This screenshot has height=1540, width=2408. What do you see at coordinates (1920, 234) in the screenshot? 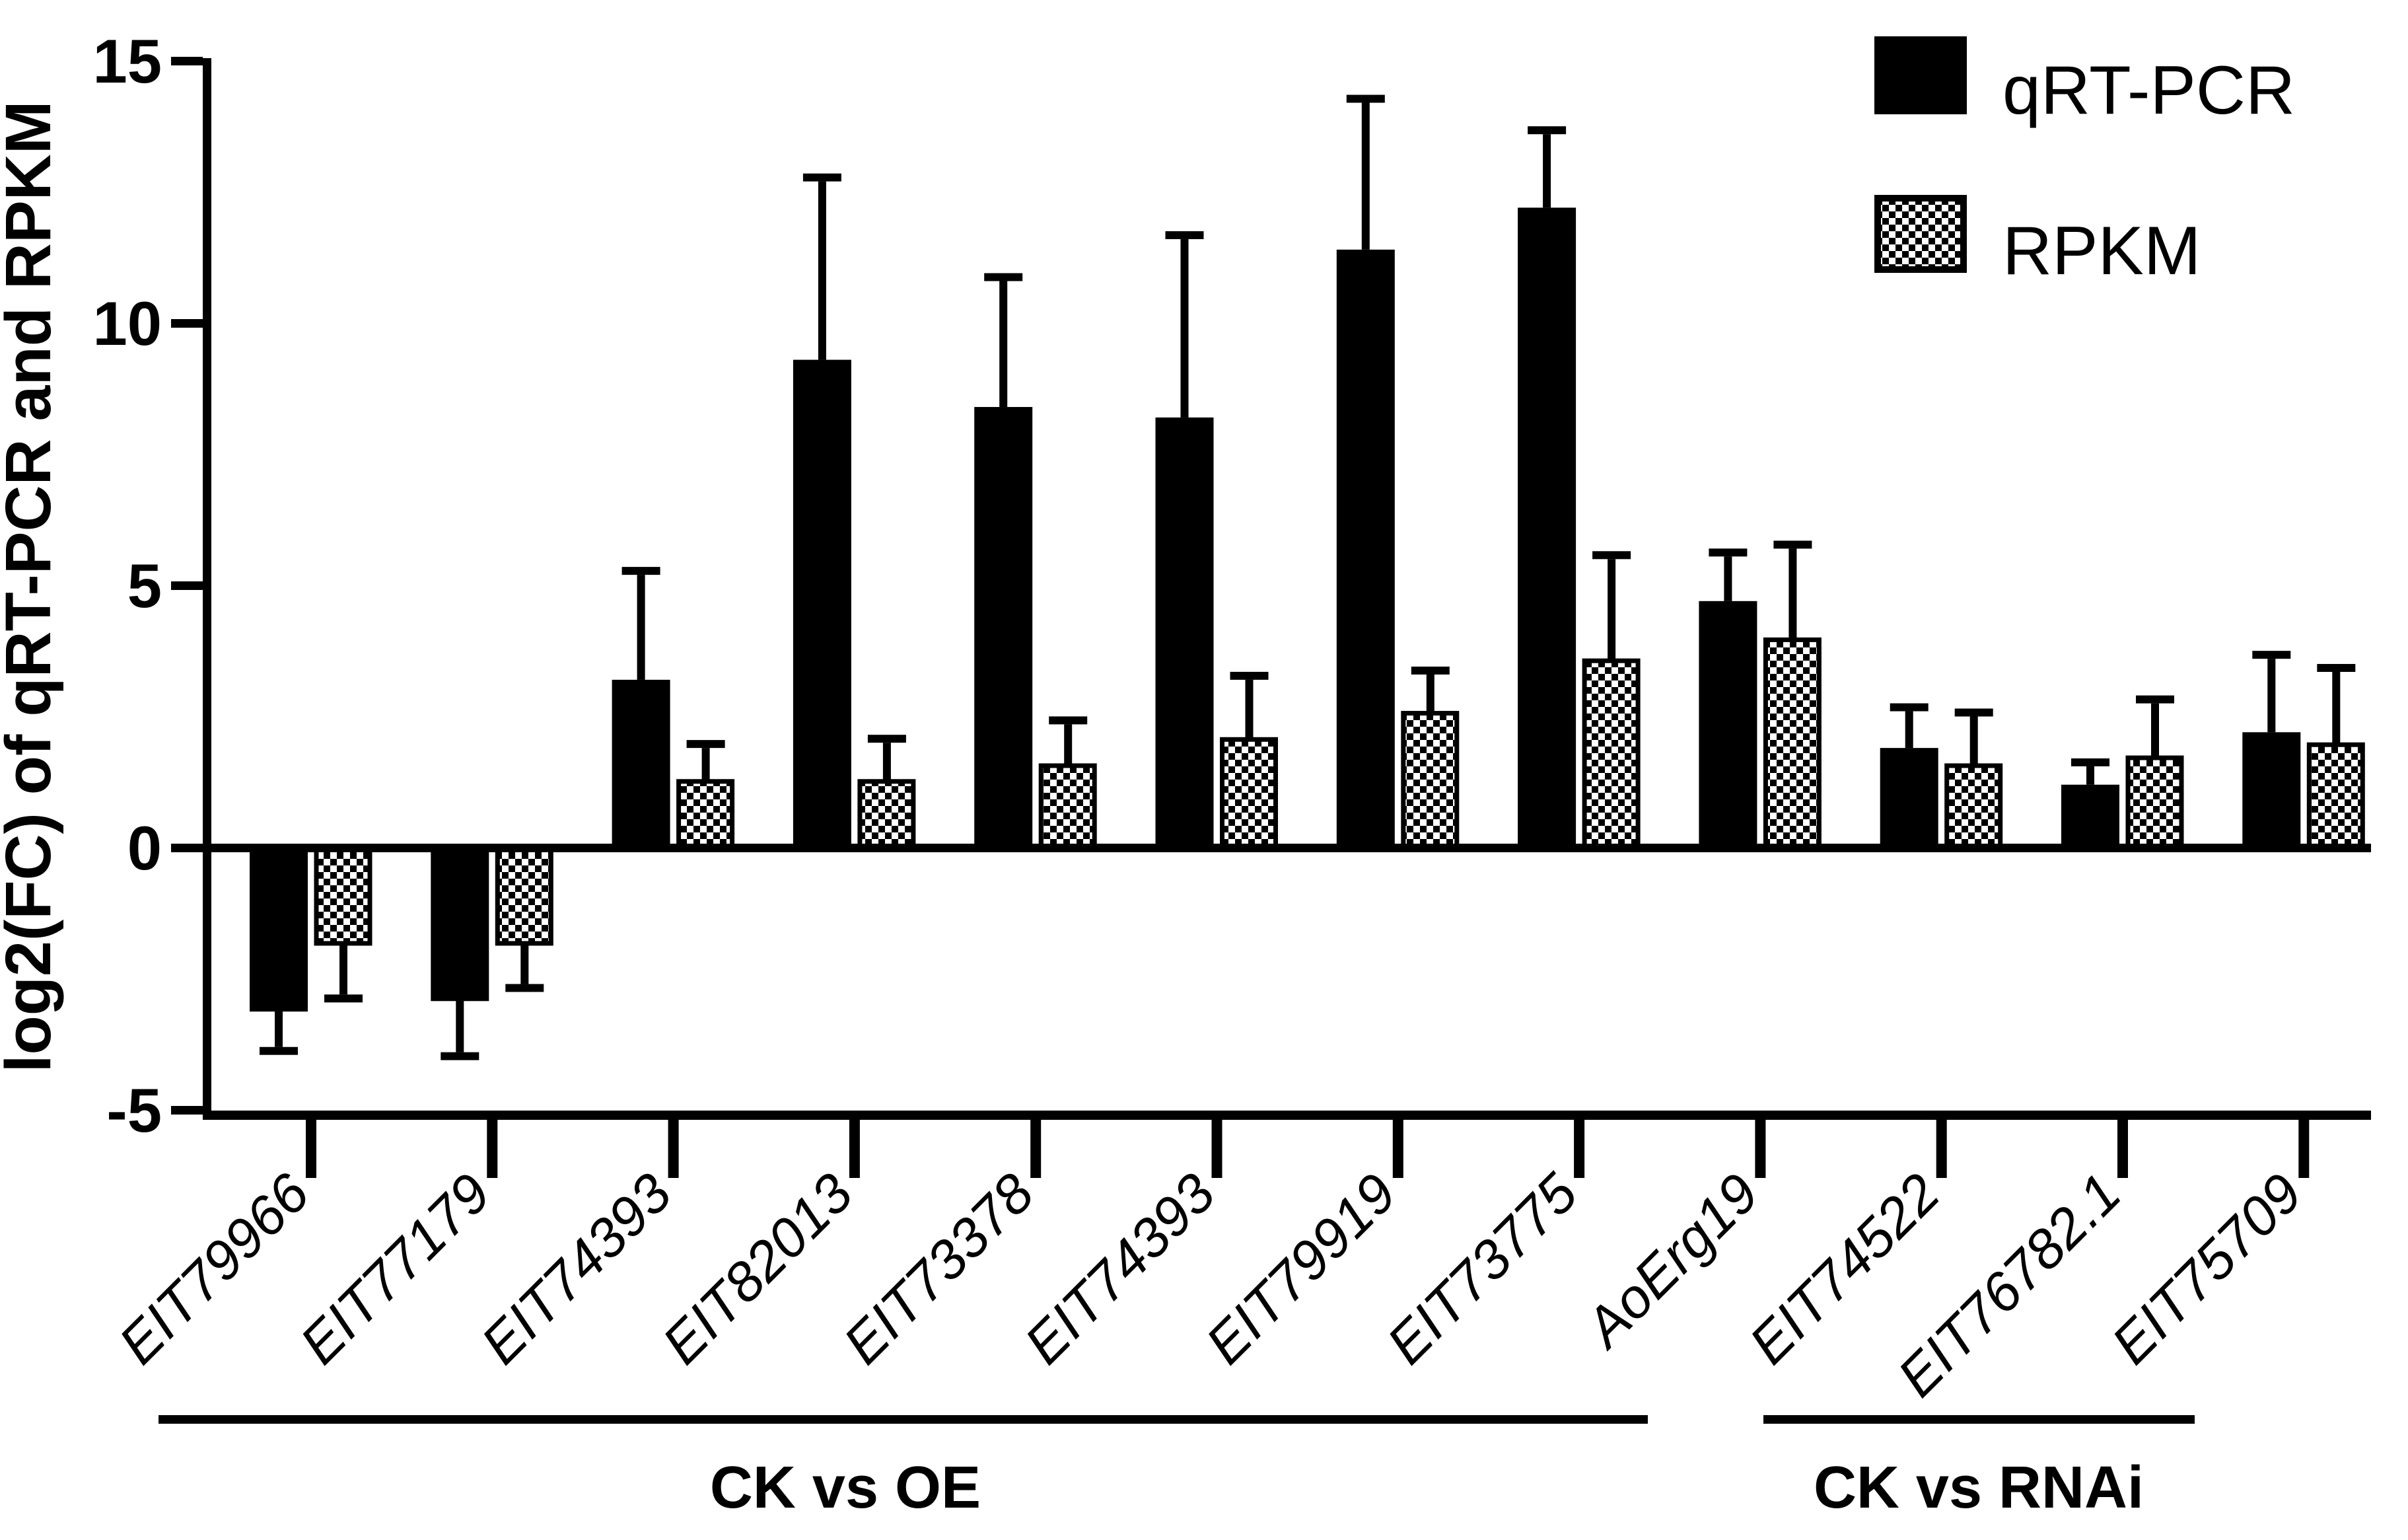
I see `legend-swatch-rpkm` at bounding box center [1920, 234].